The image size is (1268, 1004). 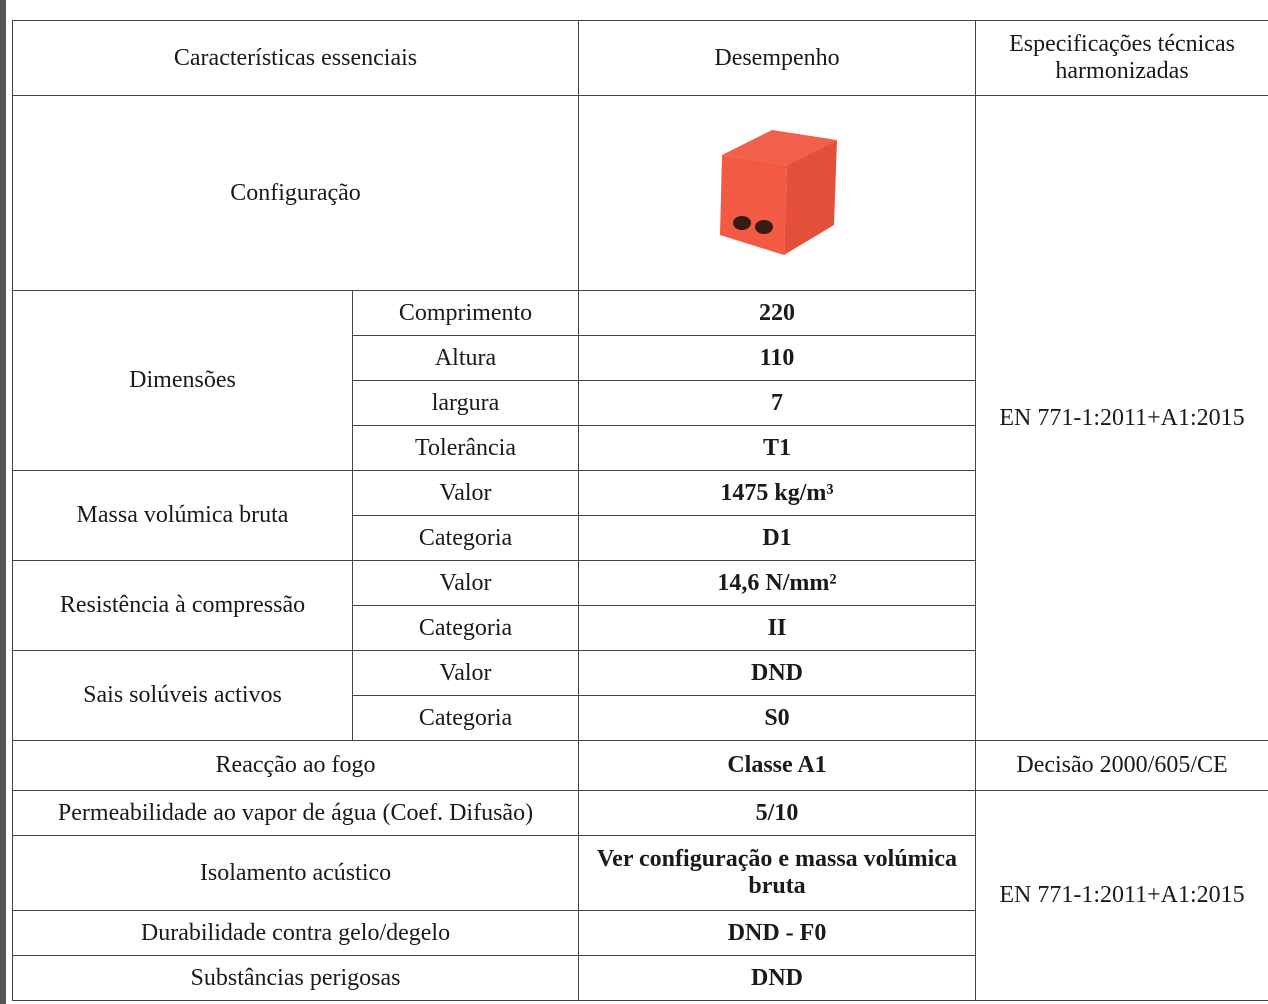 I want to click on row: largura 7, so click(x=640, y=403).